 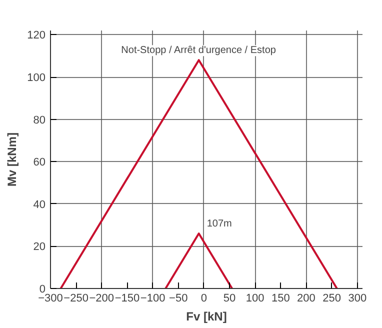 I want to click on x-tick-label: 100, so click(x=255, y=298).